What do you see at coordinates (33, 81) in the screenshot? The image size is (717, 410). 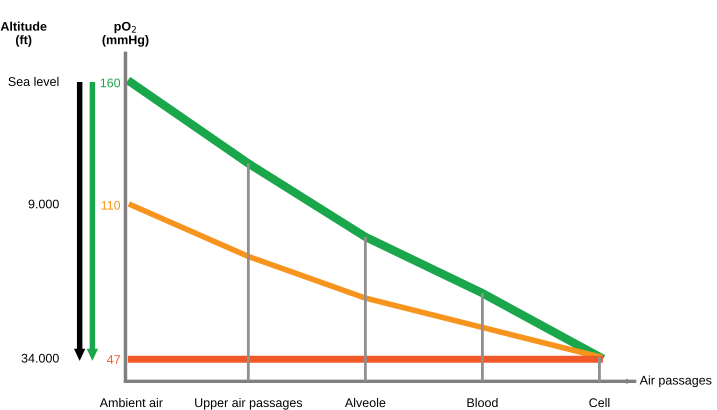 I see `text: Sea level` at bounding box center [33, 81].